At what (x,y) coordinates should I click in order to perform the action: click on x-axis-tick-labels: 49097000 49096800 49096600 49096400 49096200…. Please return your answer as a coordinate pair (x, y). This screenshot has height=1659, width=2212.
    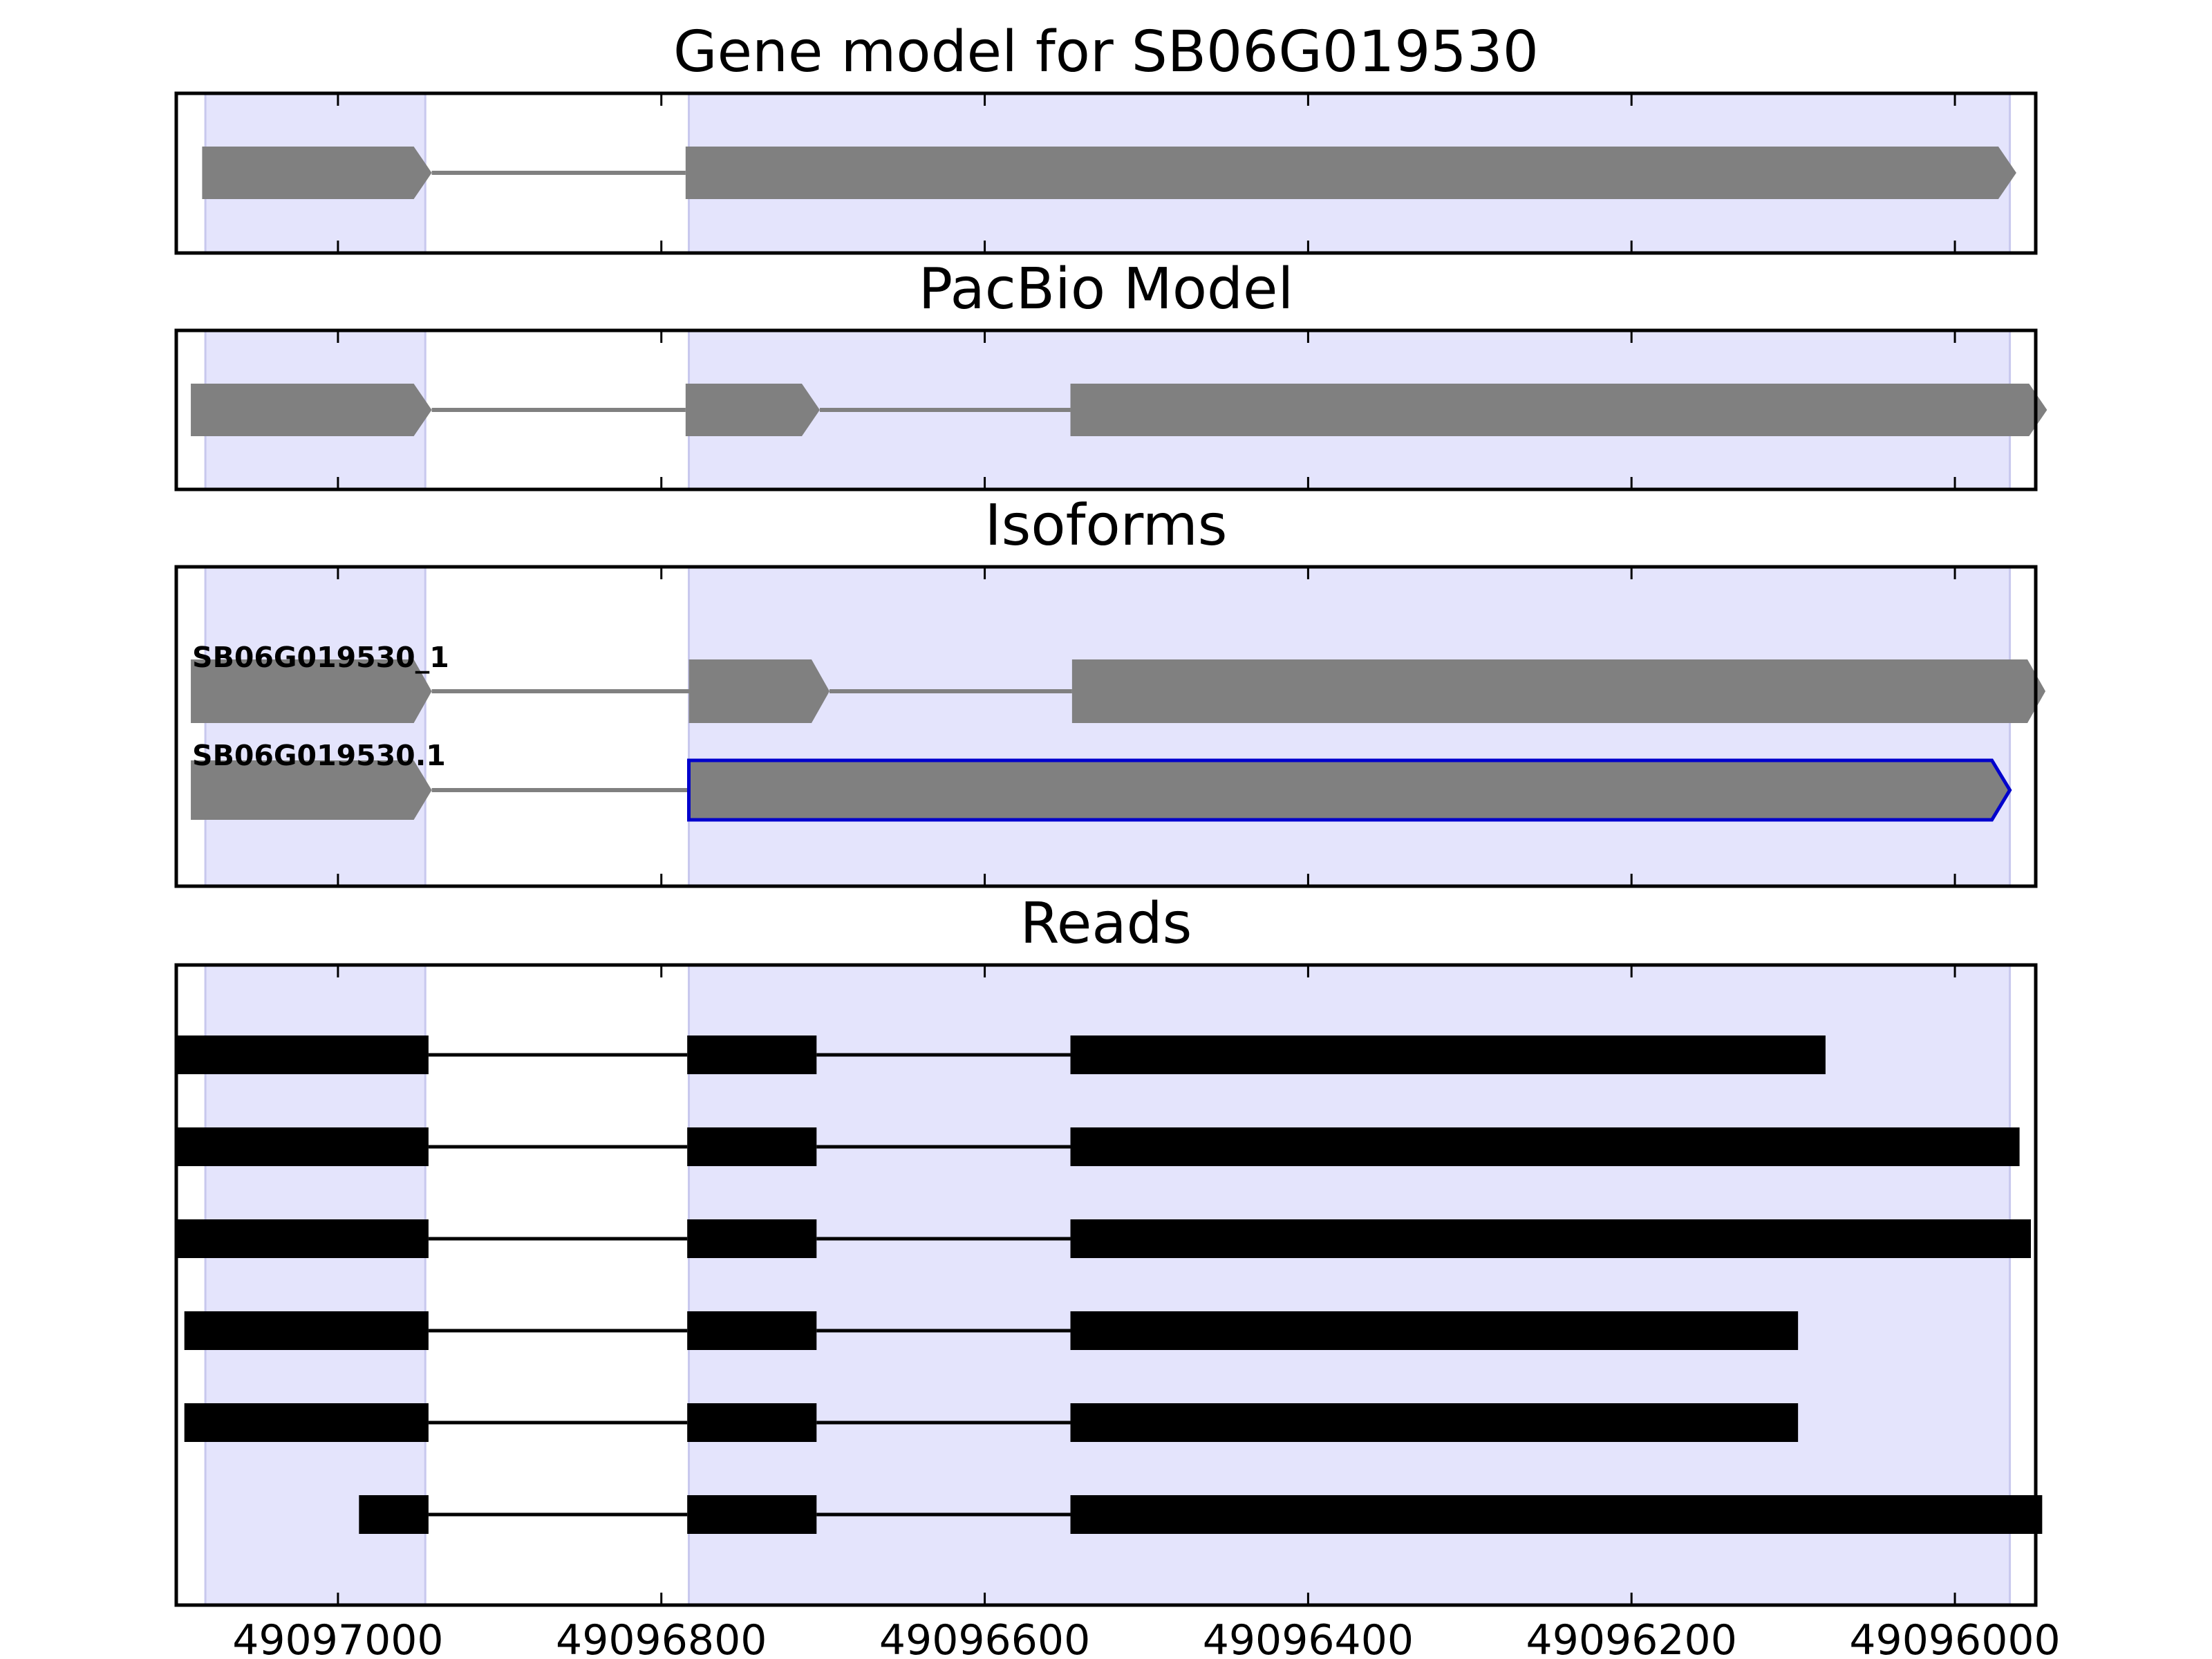
    Looking at the image, I should click on (1146, 1638).